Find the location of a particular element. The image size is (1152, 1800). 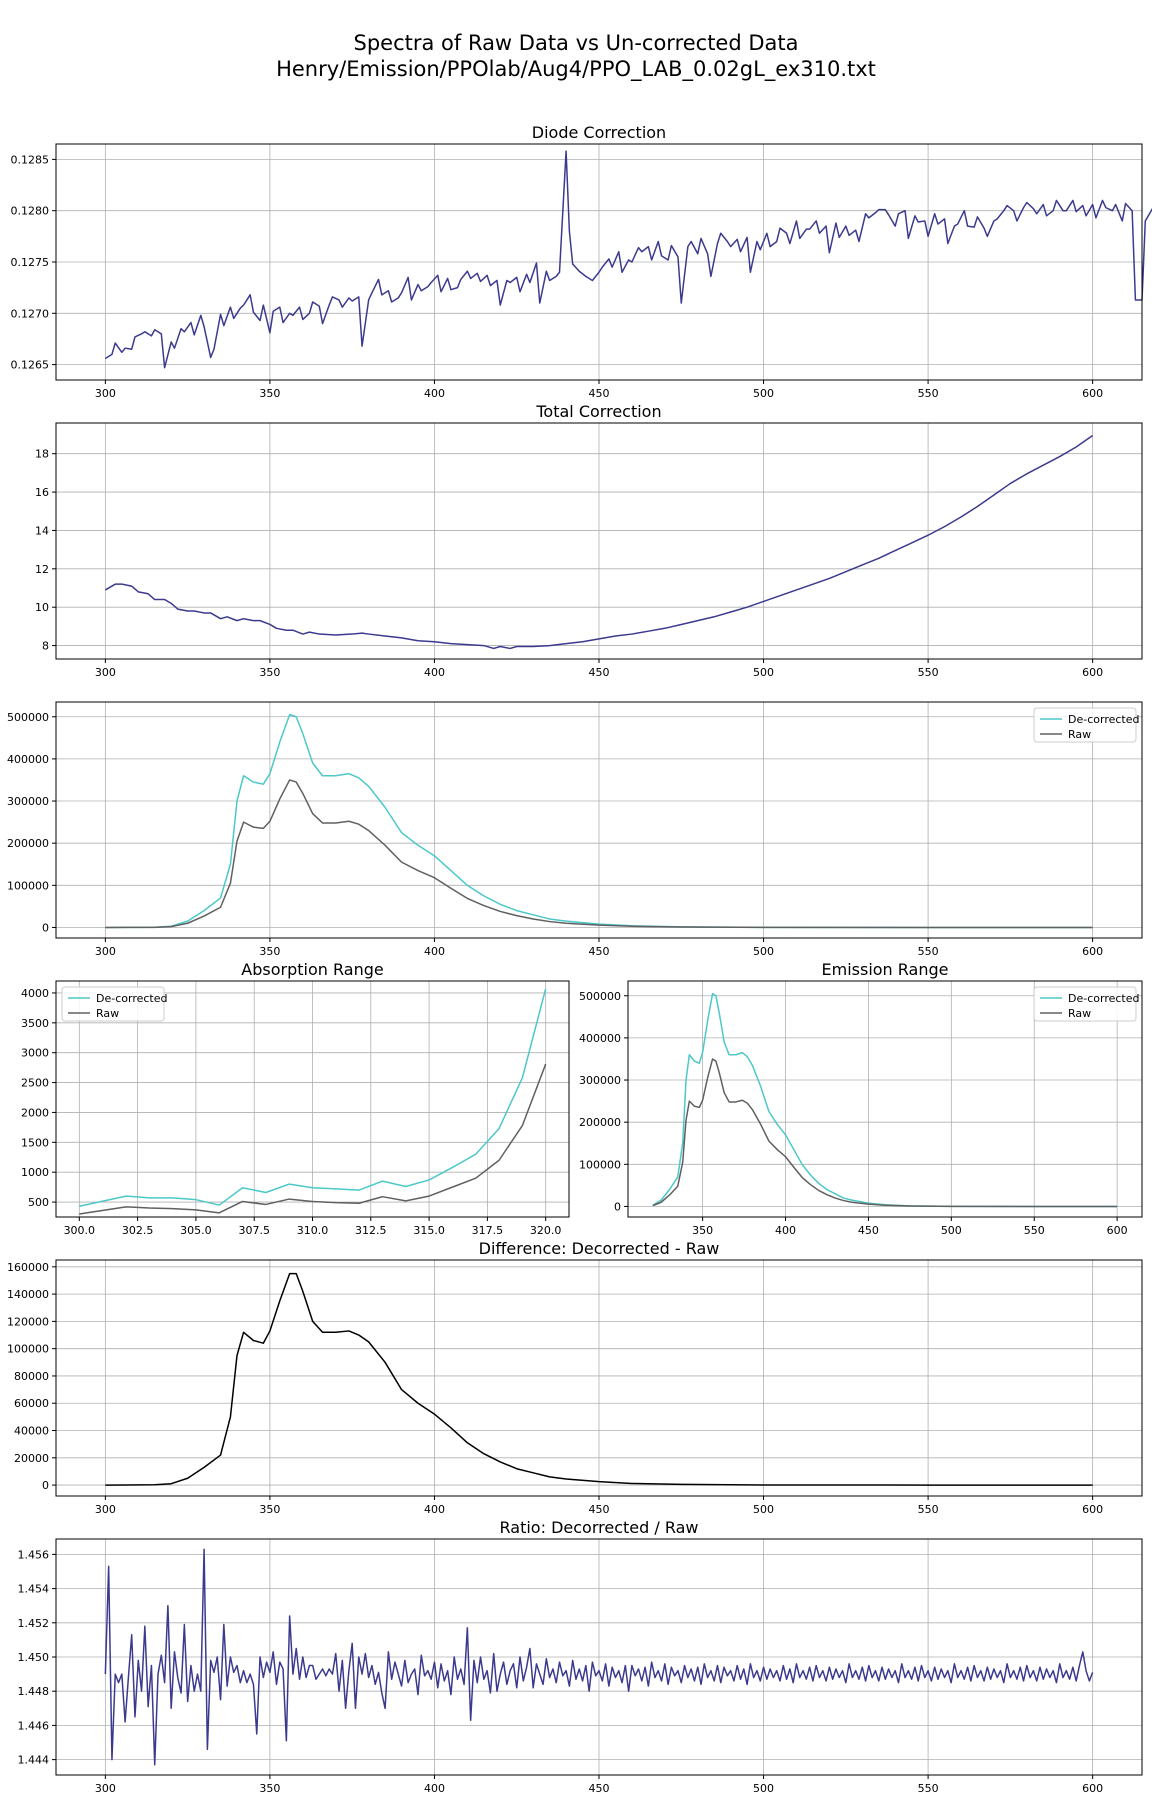

figure-title-line1: Spectra of Raw Data vs Un-corrected Data is located at coordinates (576, 43).